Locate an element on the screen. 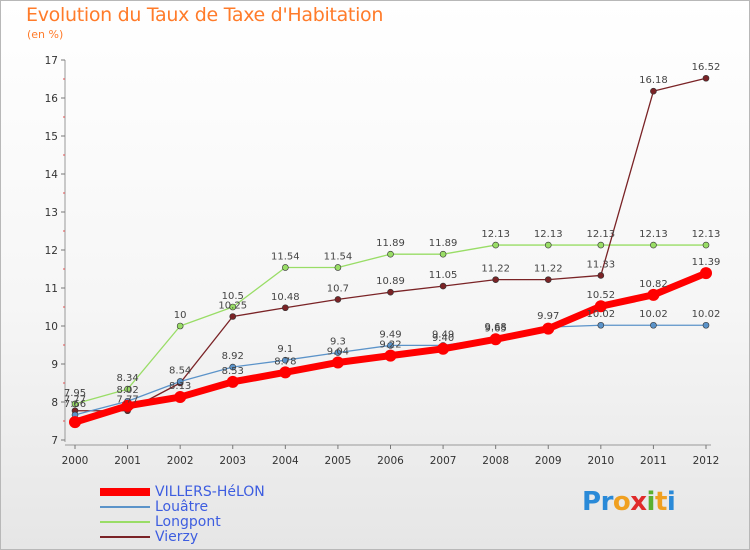 Image resolution: width=750 pixels, height=550 pixels. data-label: 8.13 is located at coordinates (180, 386).